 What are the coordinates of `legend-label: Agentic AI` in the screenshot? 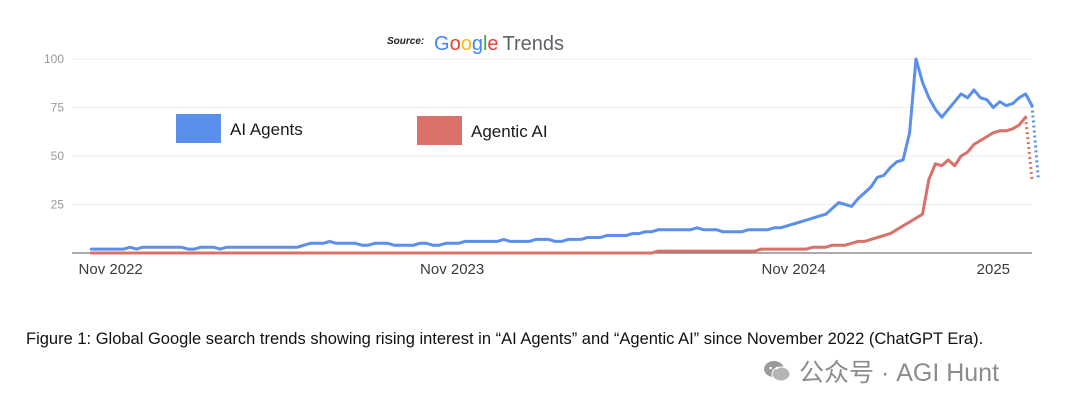 It's located at (509, 131).